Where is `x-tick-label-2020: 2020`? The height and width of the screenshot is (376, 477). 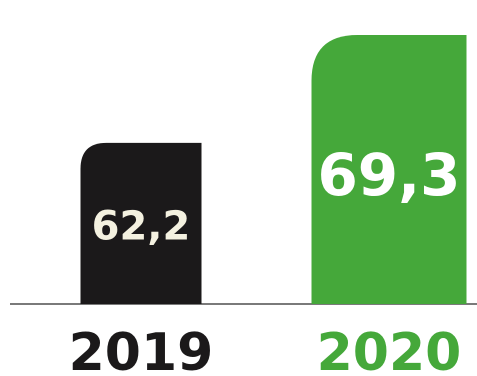
x-tick-label-2020: 2020 is located at coordinates (389, 349).